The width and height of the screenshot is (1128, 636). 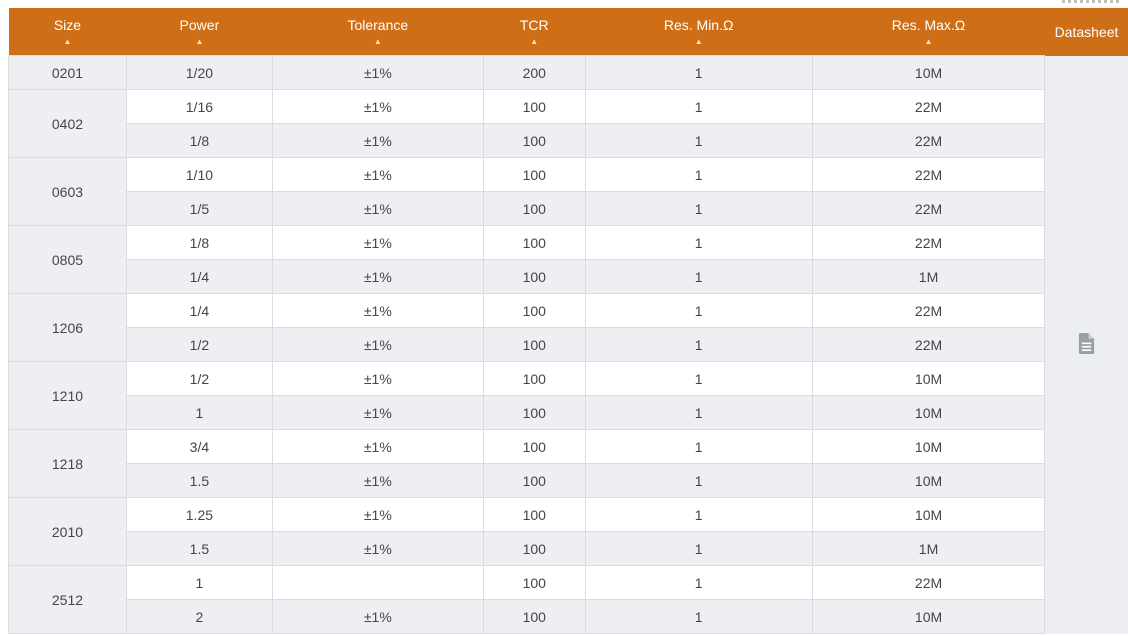 I want to click on column-header-size: Size ▲, so click(x=67, y=32).